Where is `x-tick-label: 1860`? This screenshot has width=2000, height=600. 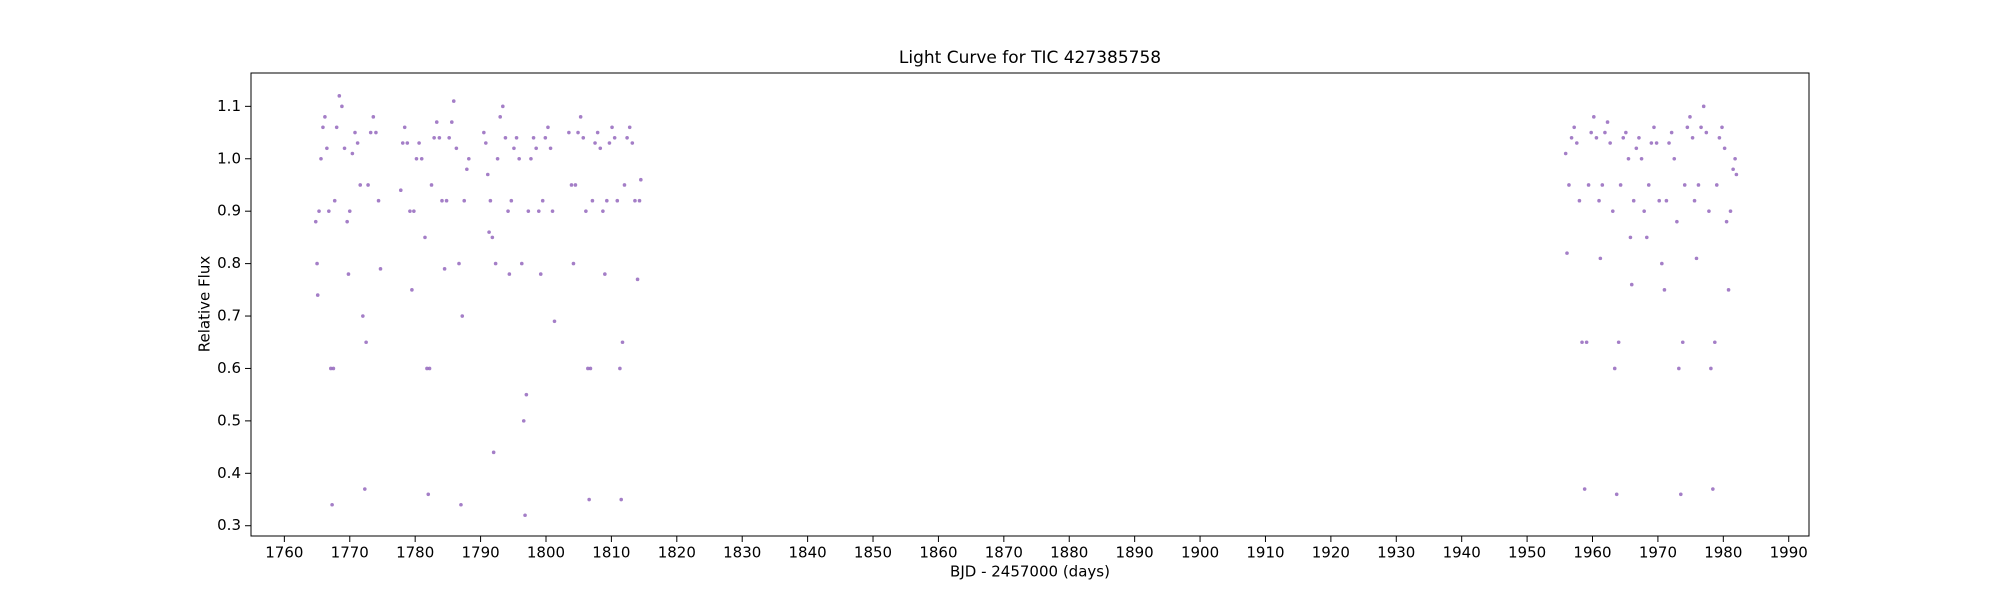
x-tick-label: 1860 is located at coordinates (938, 553).